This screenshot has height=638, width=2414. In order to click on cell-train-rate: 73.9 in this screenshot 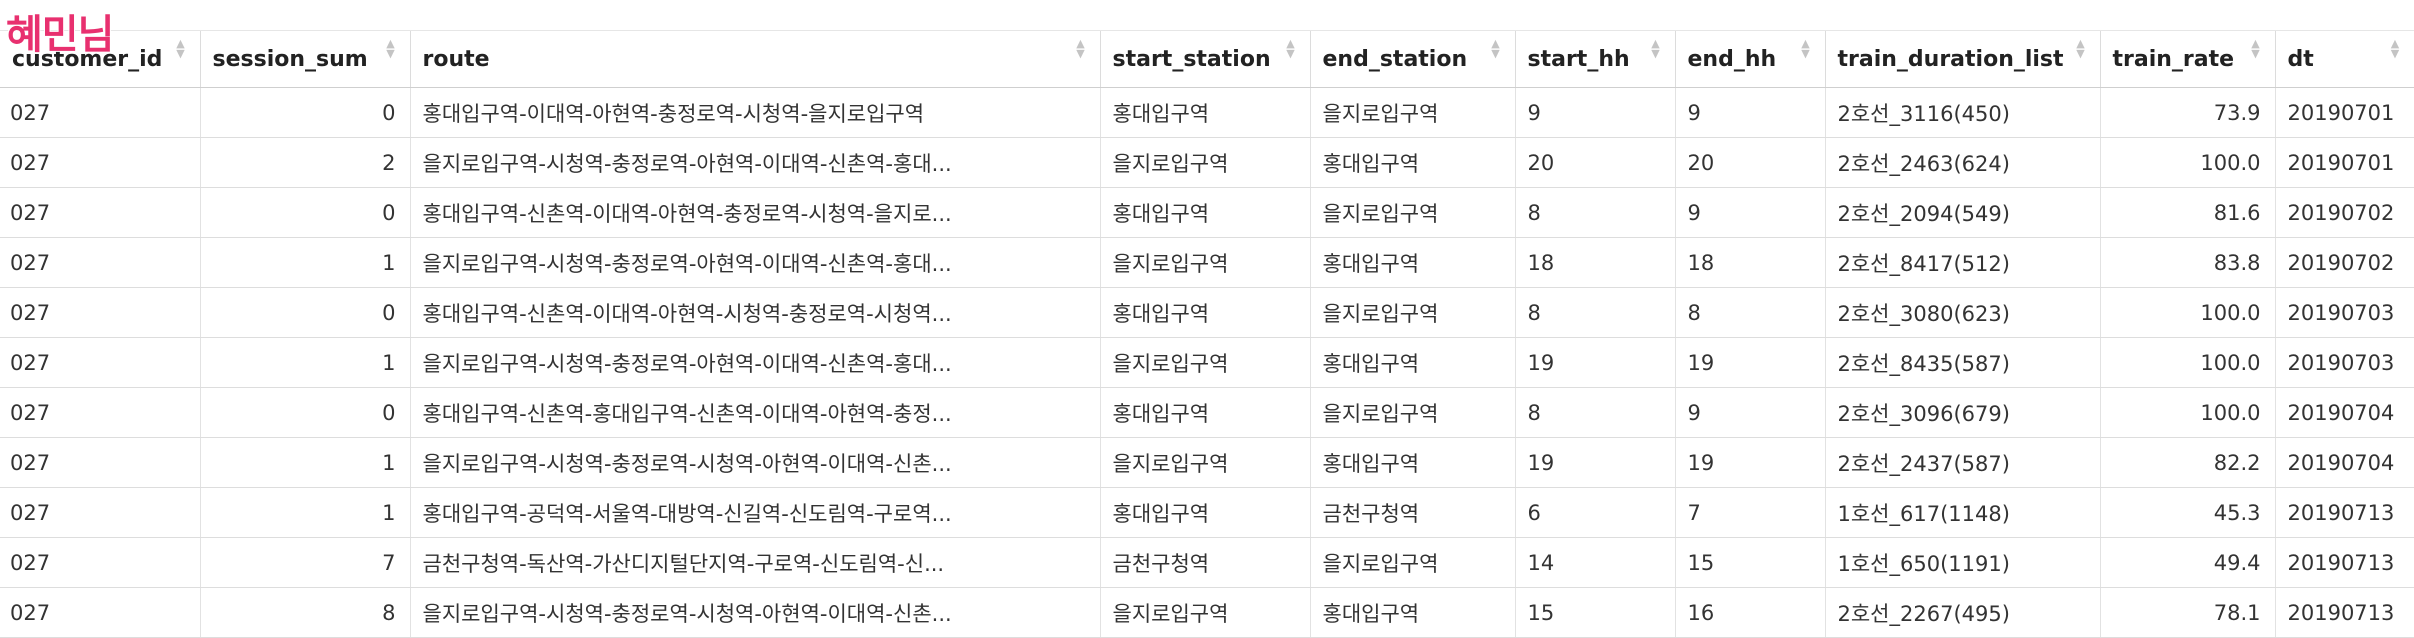, I will do `click(2187, 112)`.